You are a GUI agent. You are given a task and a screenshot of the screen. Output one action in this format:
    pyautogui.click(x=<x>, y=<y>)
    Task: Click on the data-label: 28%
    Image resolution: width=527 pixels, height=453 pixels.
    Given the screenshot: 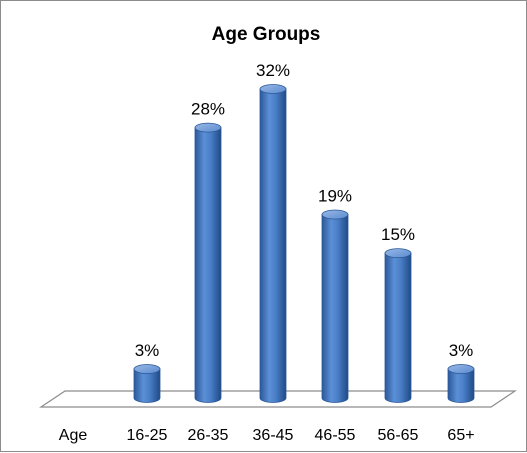 What is the action you would take?
    pyautogui.click(x=208, y=109)
    